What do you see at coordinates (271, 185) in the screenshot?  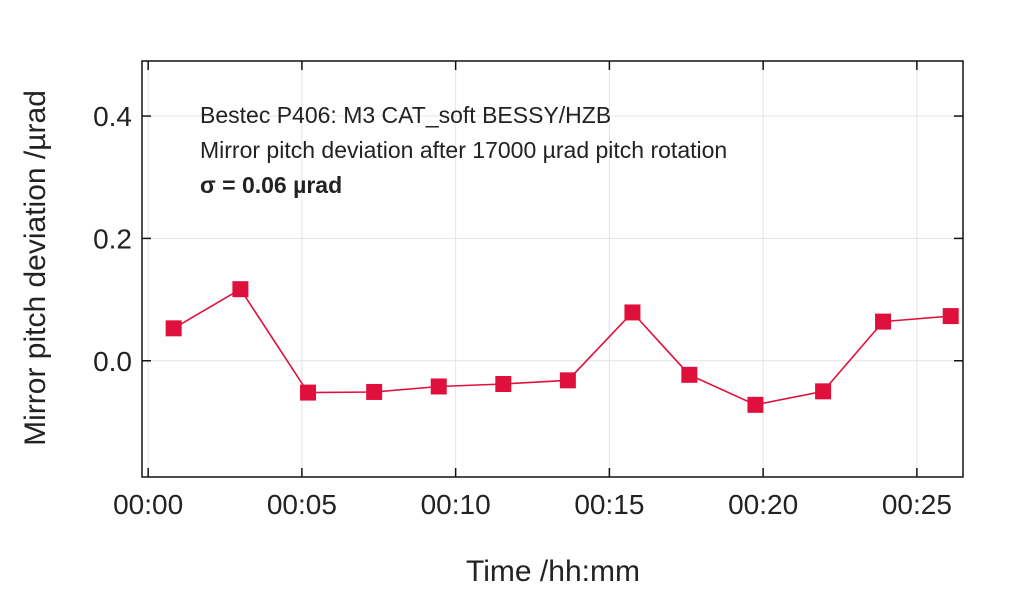 I see `annotation-sigma: σ = 0.06 µrad` at bounding box center [271, 185].